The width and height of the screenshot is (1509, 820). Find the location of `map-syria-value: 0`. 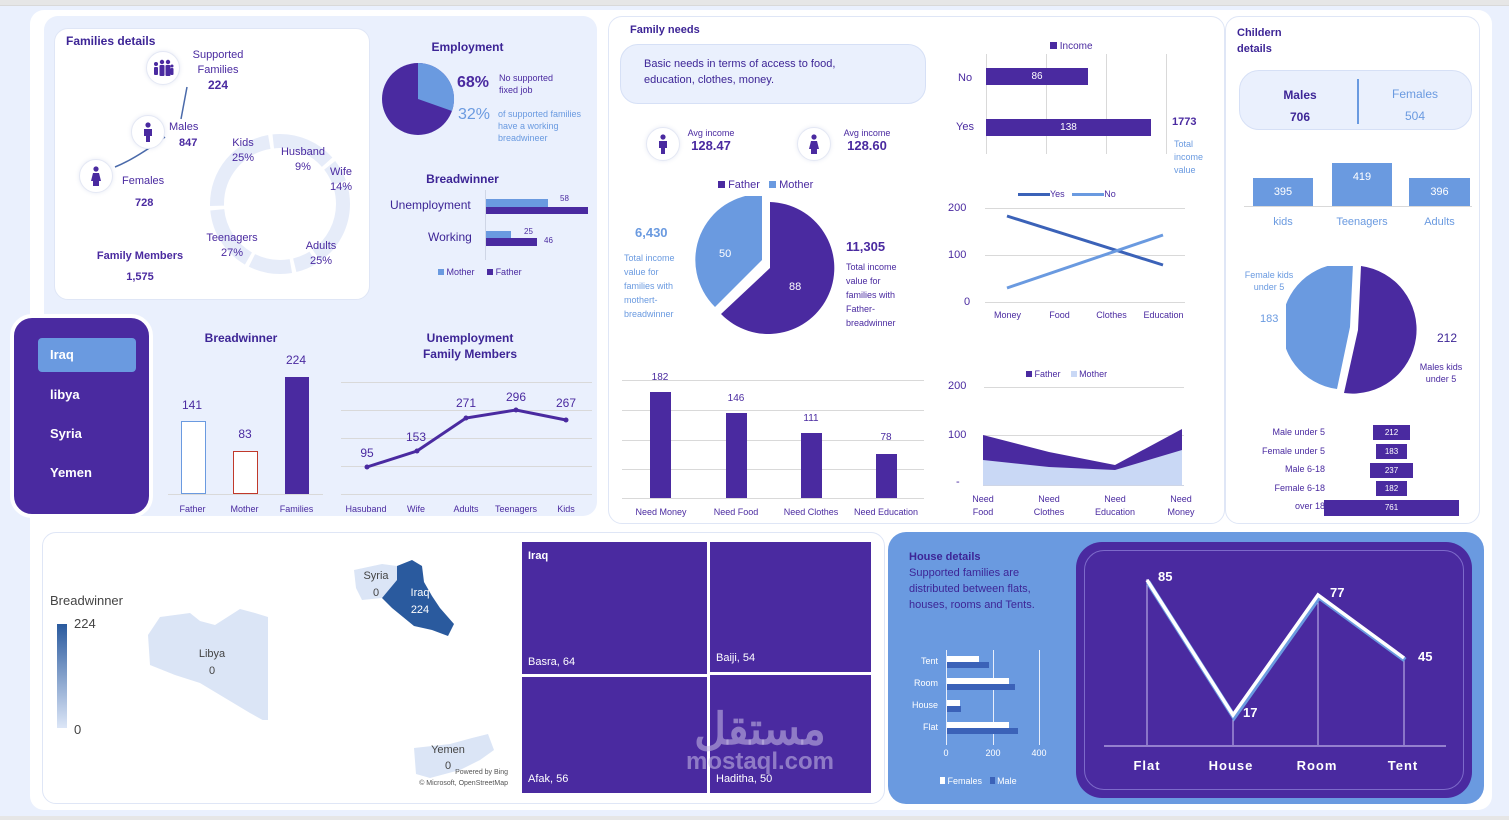

map-syria-value: 0 is located at coordinates (376, 593).